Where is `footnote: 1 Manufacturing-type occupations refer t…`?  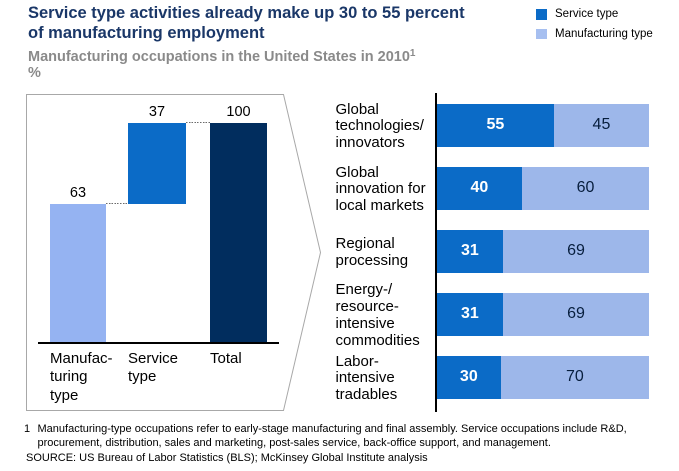 footnote: 1 Manufacturing-type occupations refer t… is located at coordinates (329, 436).